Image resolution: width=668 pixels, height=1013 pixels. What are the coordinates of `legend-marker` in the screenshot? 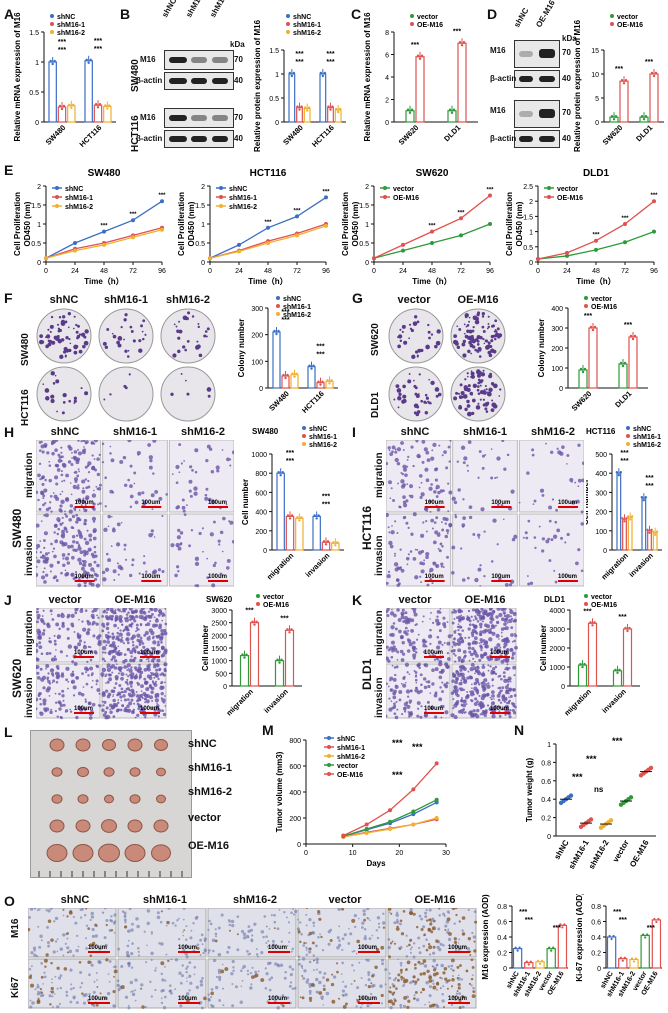 It's located at (221, 188).